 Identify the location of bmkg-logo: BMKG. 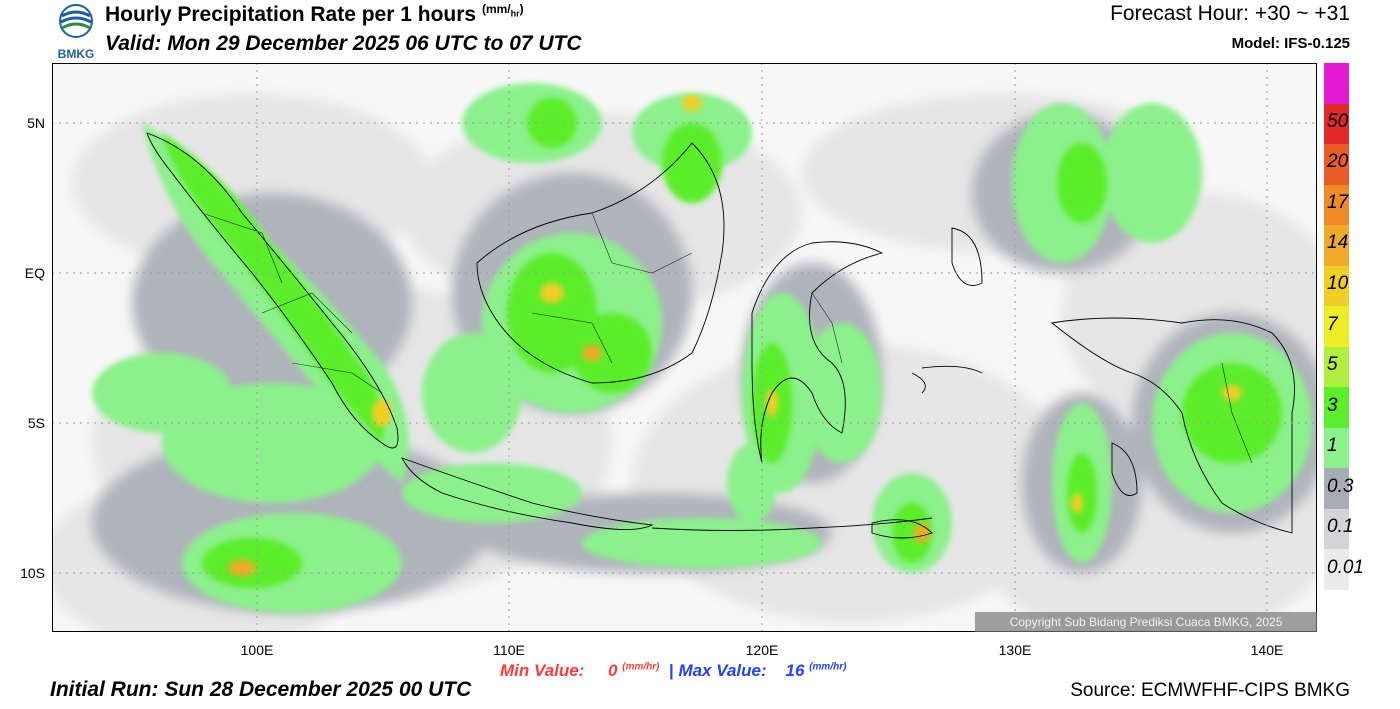
(76, 32).